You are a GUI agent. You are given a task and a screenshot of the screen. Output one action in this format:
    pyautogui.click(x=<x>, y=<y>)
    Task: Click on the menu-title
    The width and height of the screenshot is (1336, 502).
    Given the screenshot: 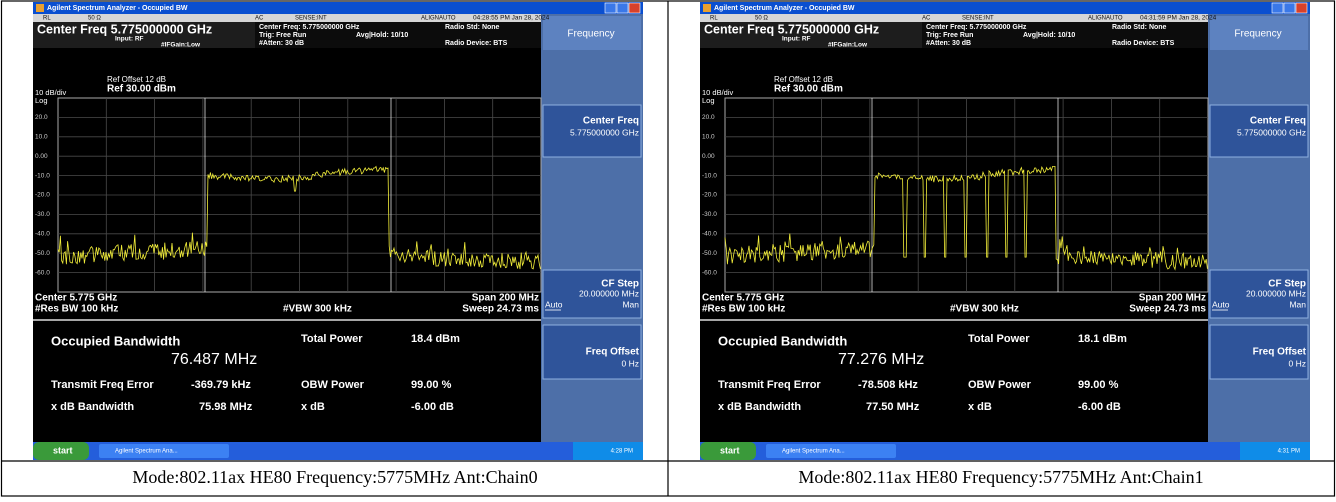 What is the action you would take?
    pyautogui.click(x=592, y=33)
    